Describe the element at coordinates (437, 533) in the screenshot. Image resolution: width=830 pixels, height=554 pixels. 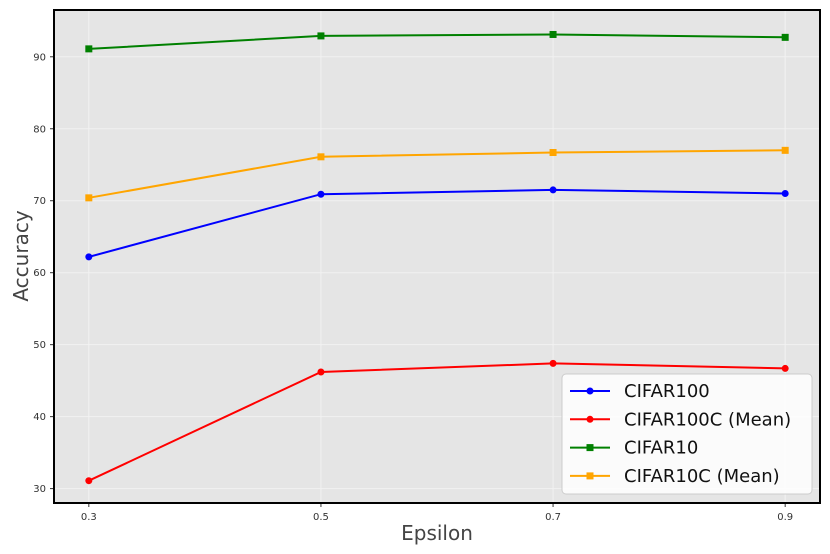
I see `x-axis-label: Epsilon` at that location.